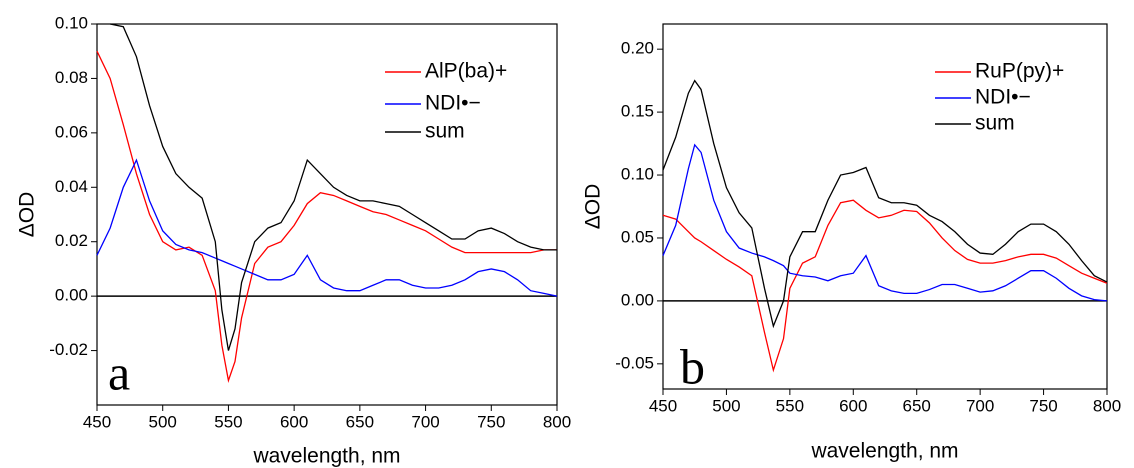 This screenshot has width=1134, height=468. I want to click on y-tick-label: 0.20, so click(637, 48).